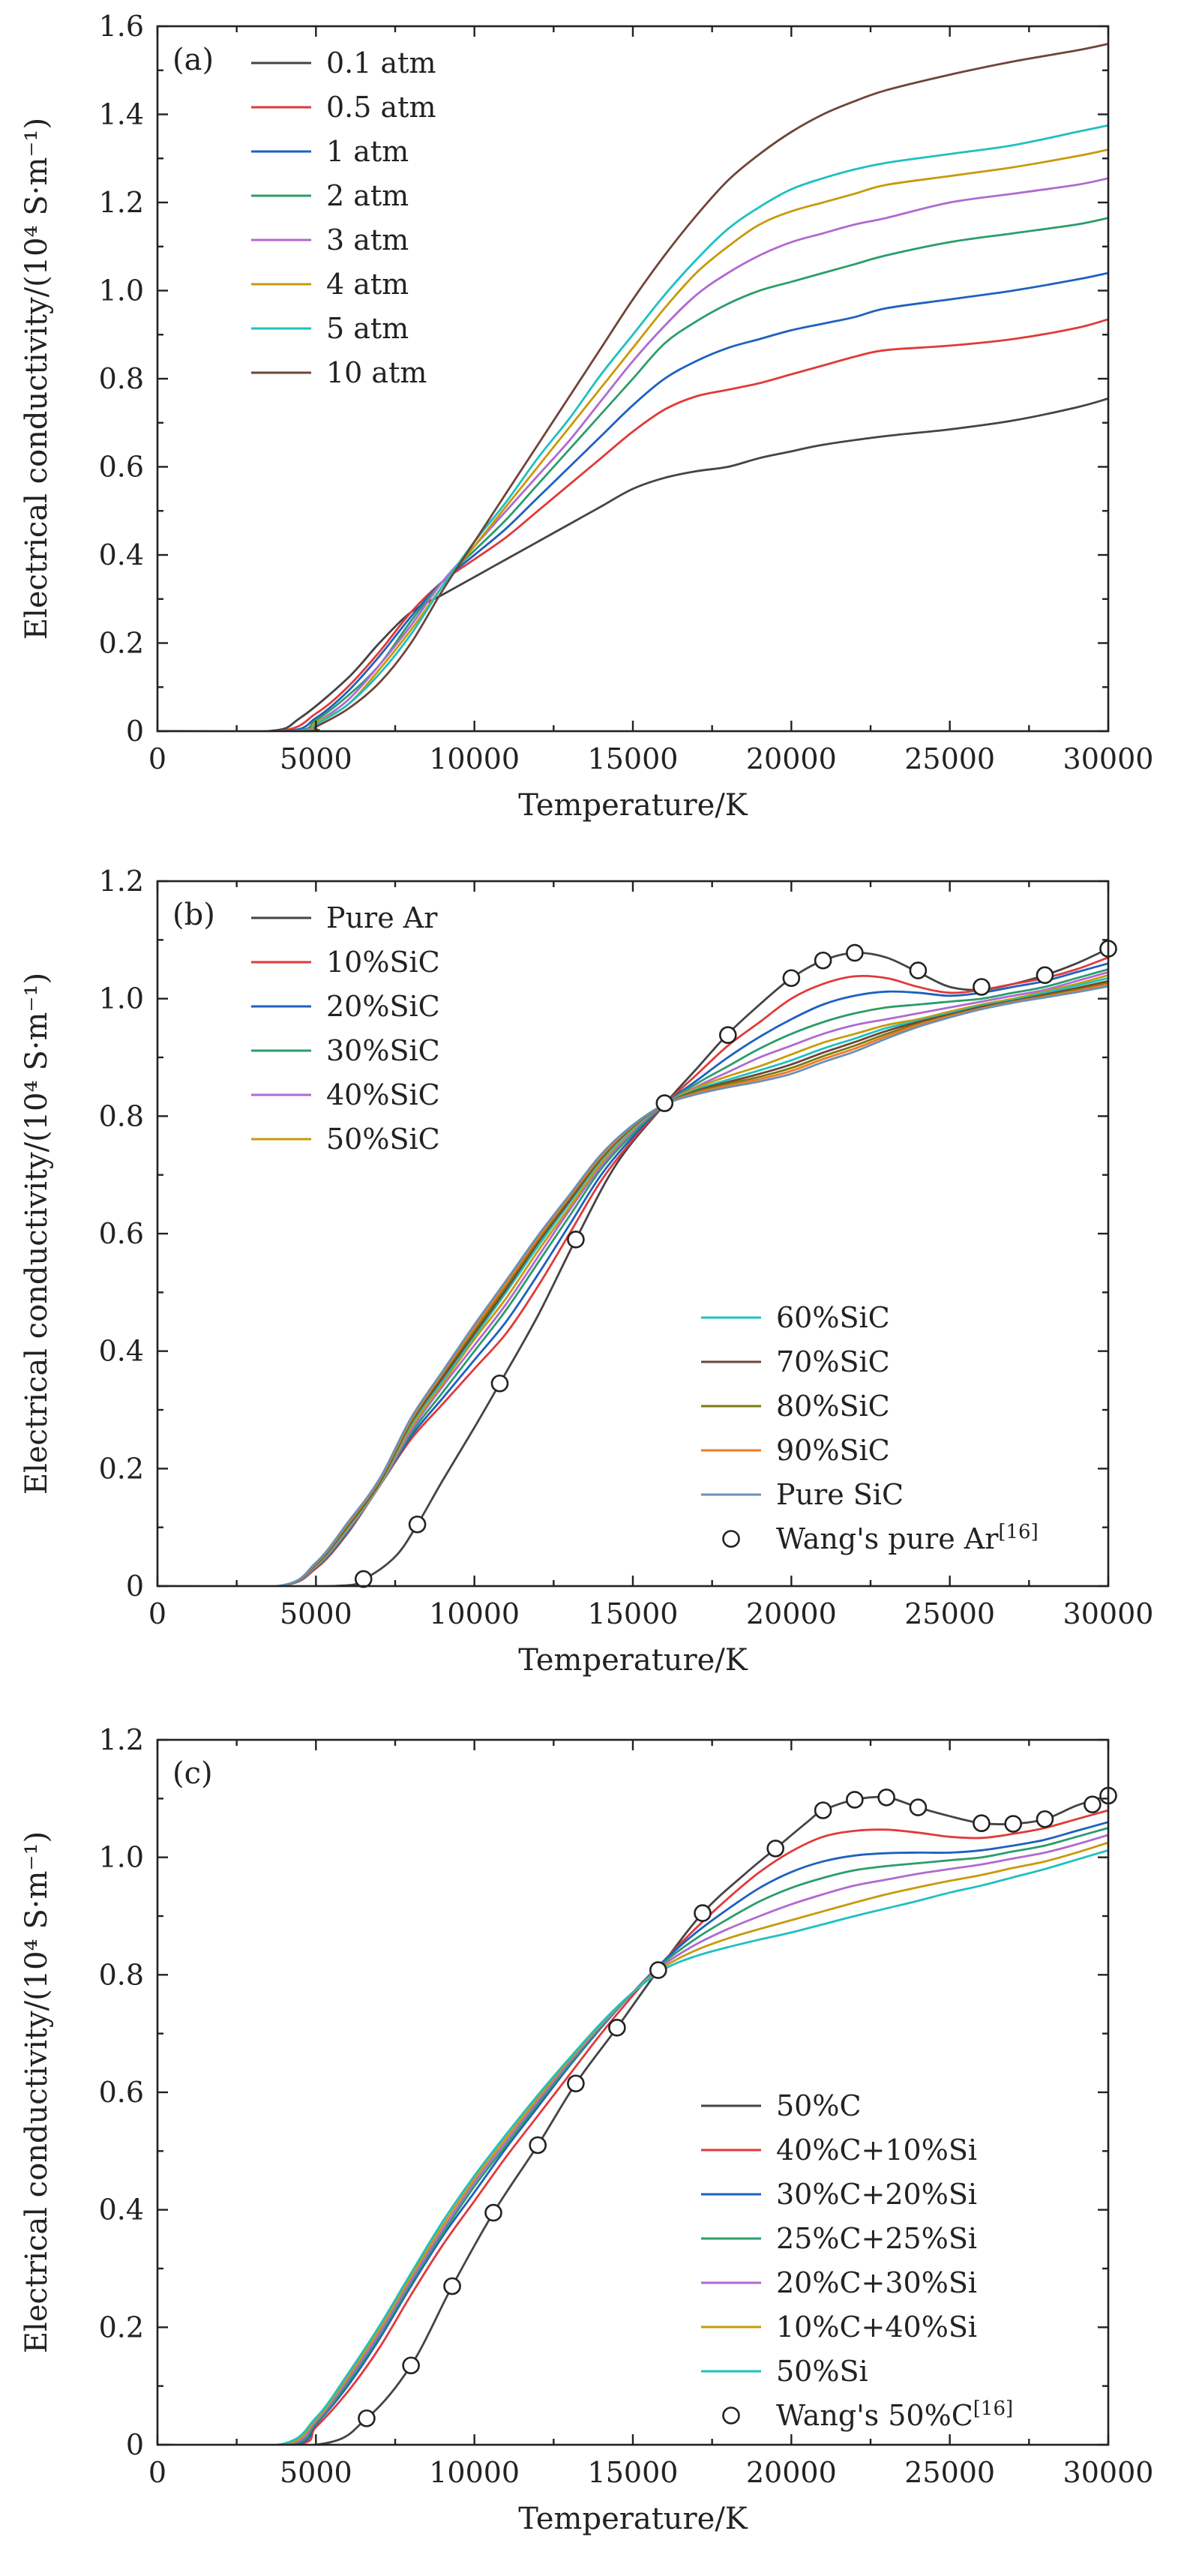 Image resolution: width=1181 pixels, height=2576 pixels. I want to click on legend-label: 80%SiC, so click(833, 1407).